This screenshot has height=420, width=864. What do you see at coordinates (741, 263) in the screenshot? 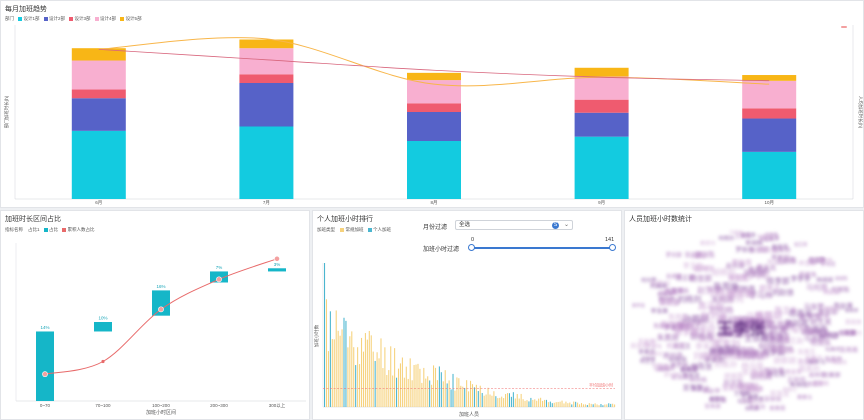
I see `cloud-word: 罗张周` at bounding box center [741, 263].